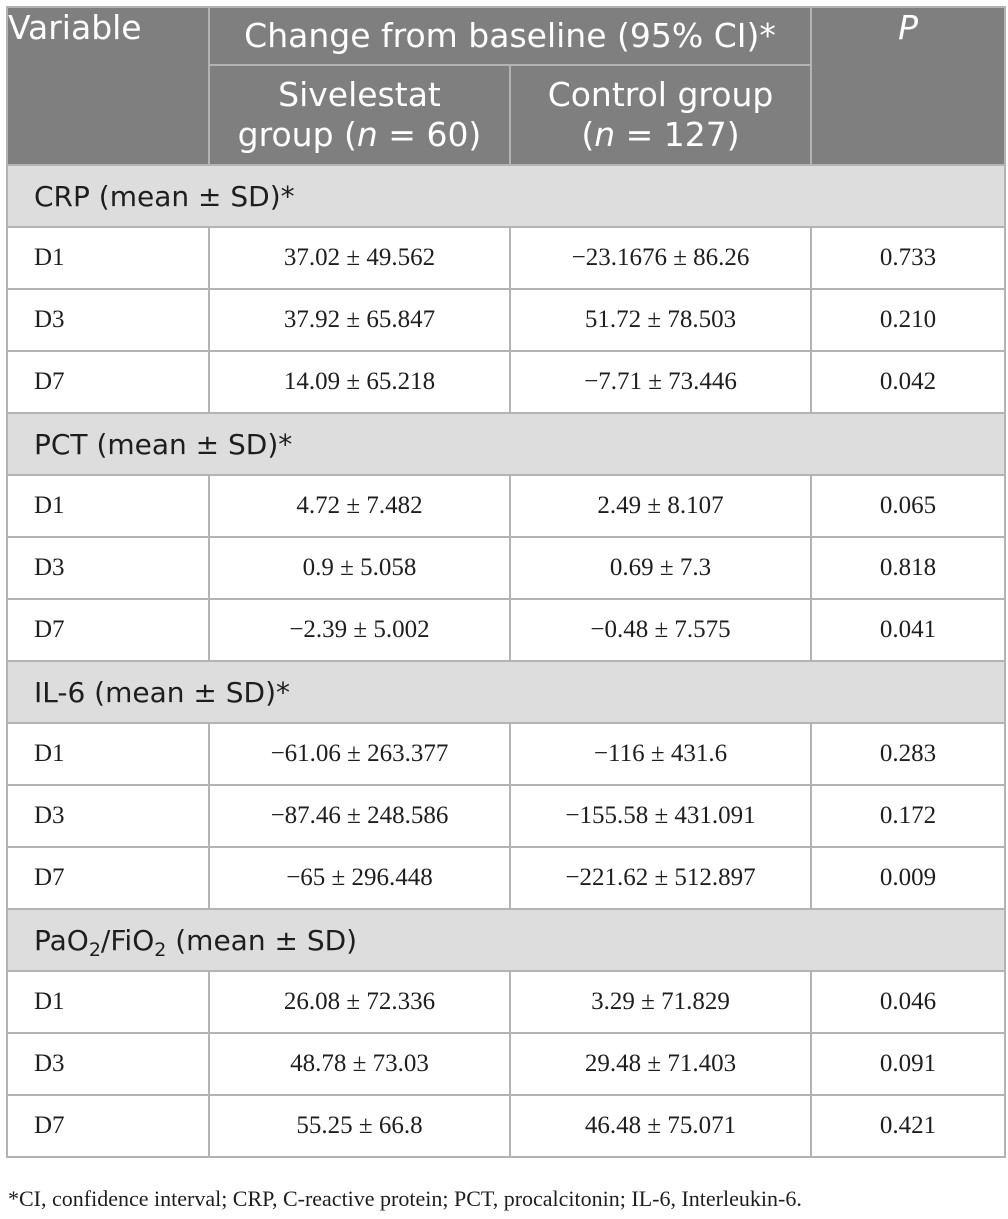 This screenshot has width=1008, height=1219. What do you see at coordinates (908, 754) in the screenshot?
I see `p-value: 0.283` at bounding box center [908, 754].